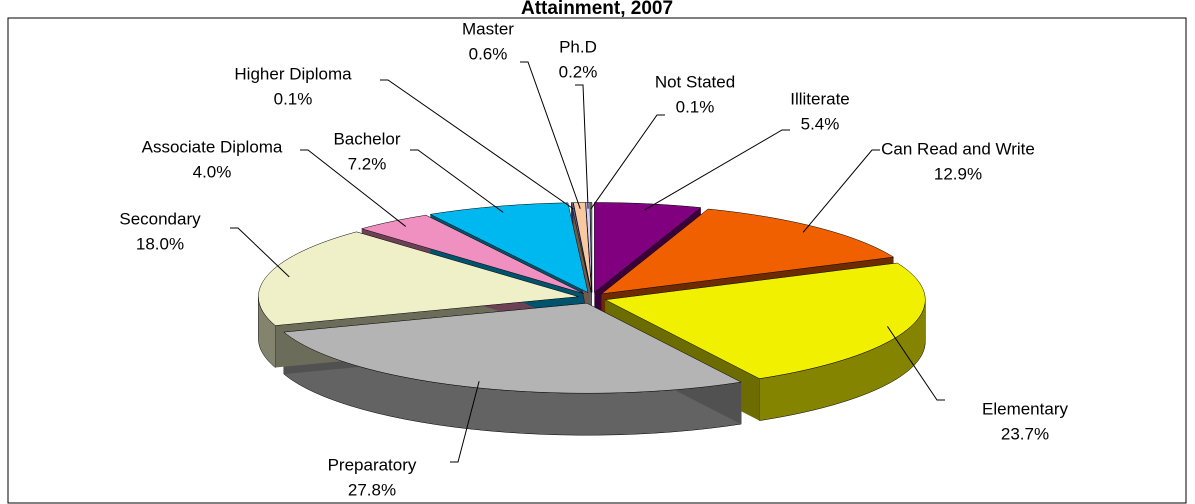 The width and height of the screenshot is (1195, 504). What do you see at coordinates (212, 146) in the screenshot?
I see `slice-label: Associate Diploma` at bounding box center [212, 146].